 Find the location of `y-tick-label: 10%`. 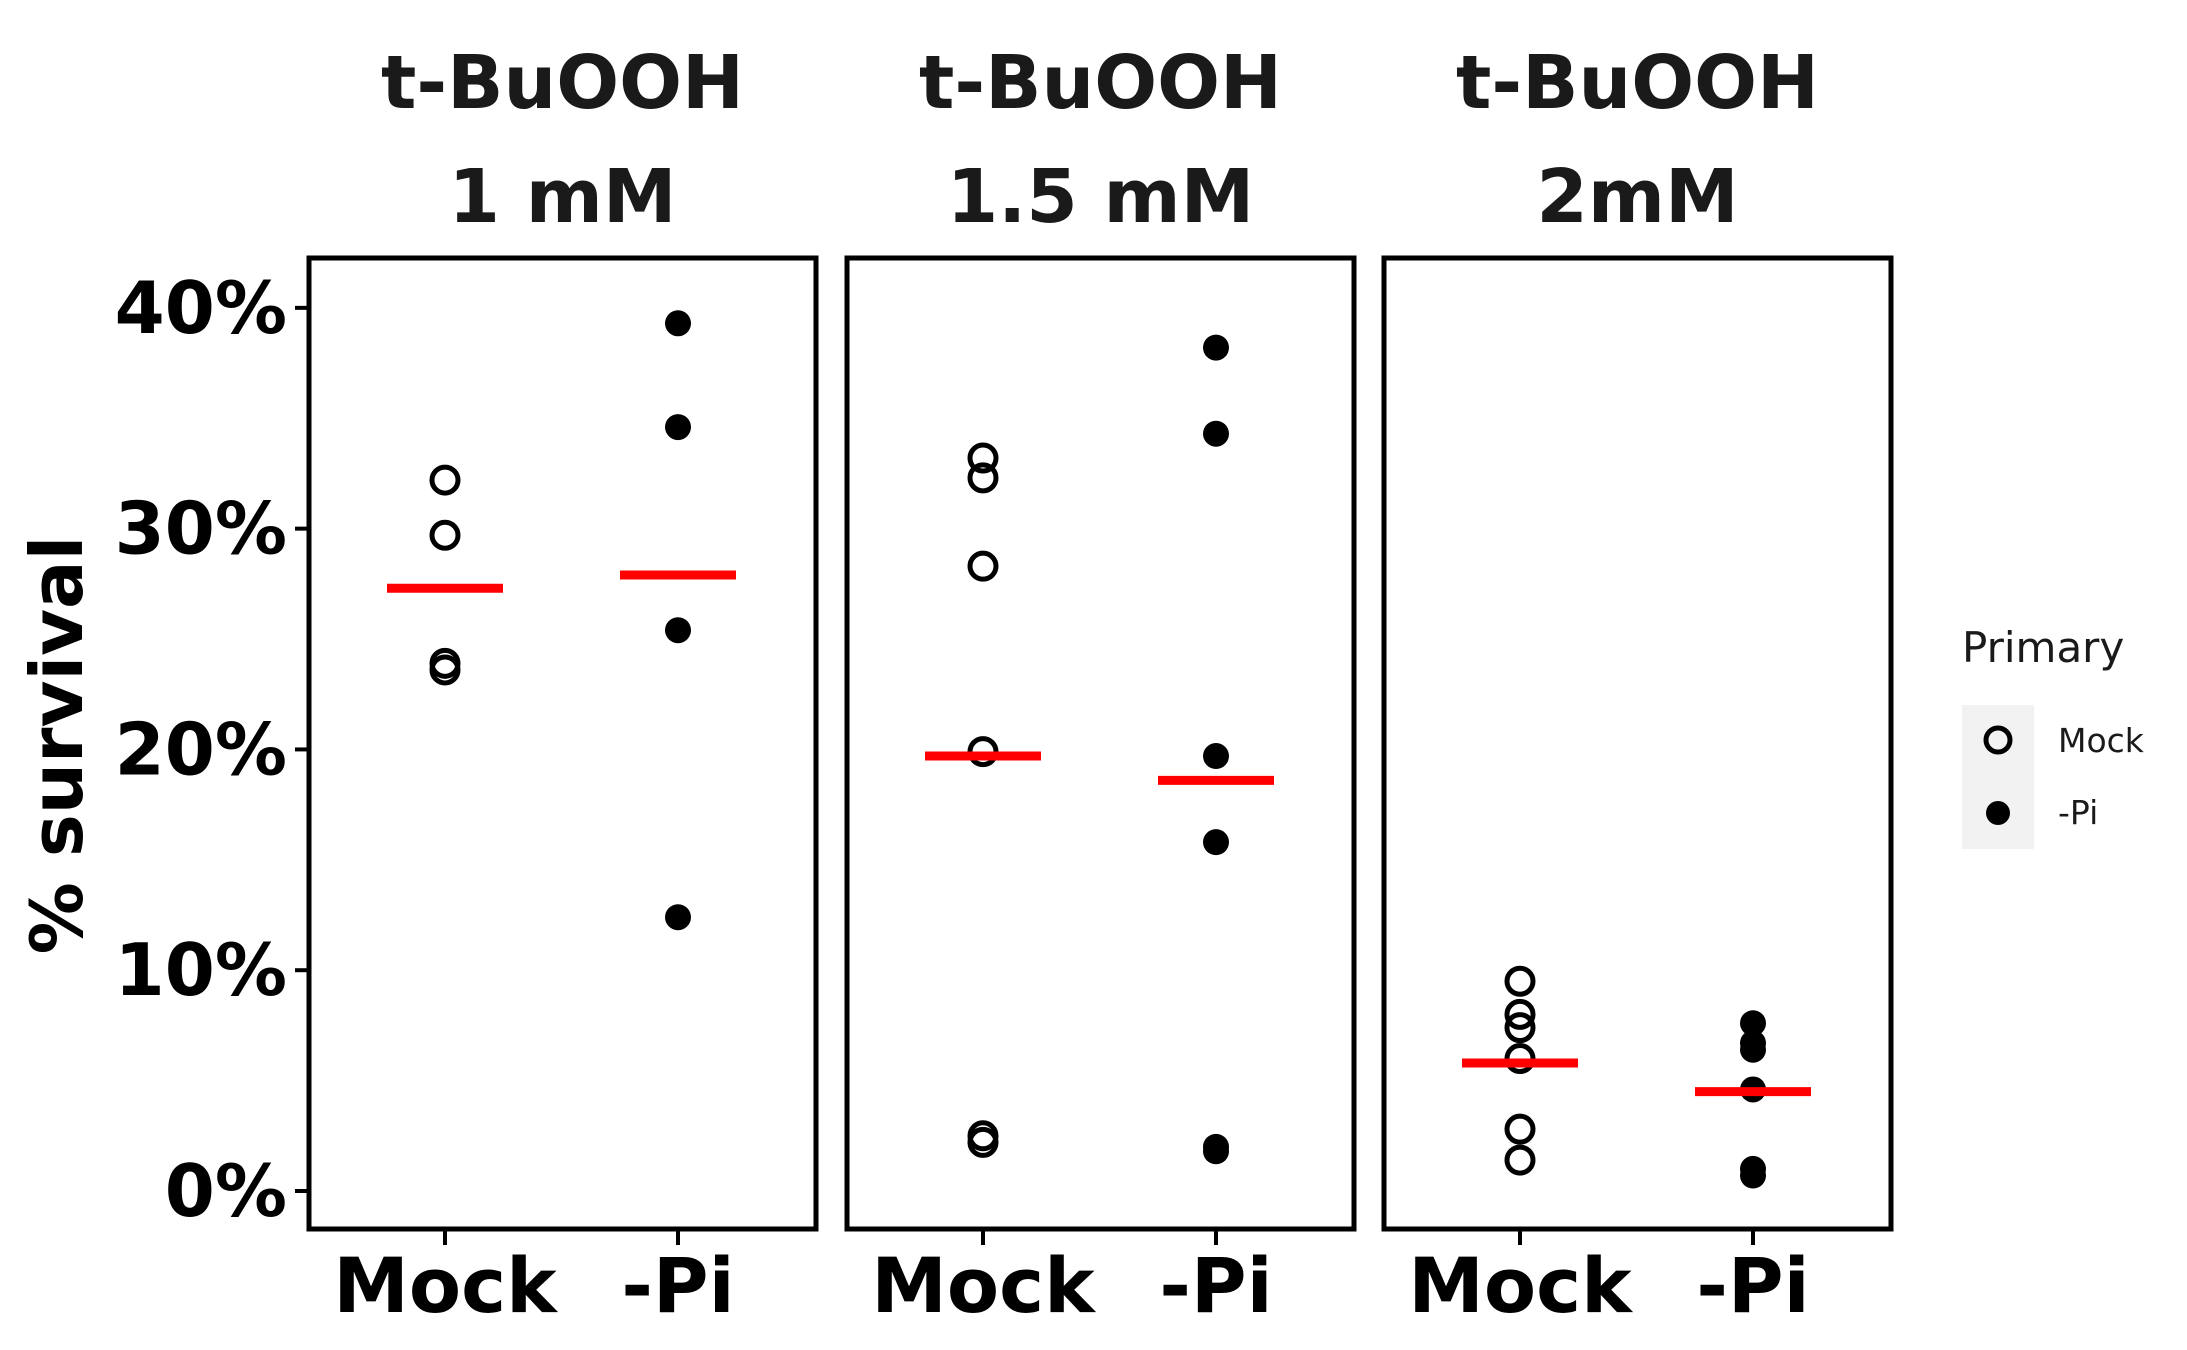

y-tick-label: 10% is located at coordinates (201, 970).